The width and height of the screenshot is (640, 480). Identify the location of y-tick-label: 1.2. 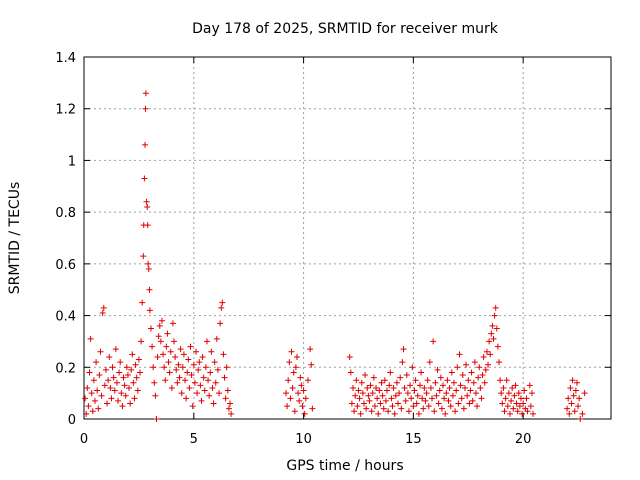
(65, 110).